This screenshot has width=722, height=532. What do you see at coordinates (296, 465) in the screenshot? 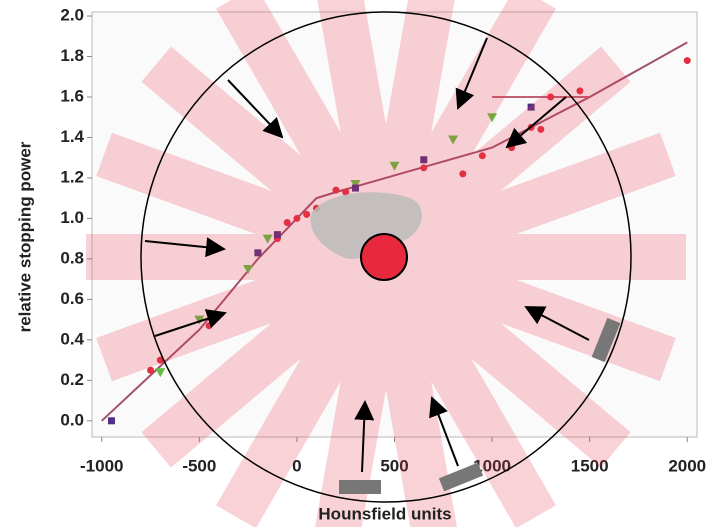
I see `x-tick-label: 0` at bounding box center [296, 465].